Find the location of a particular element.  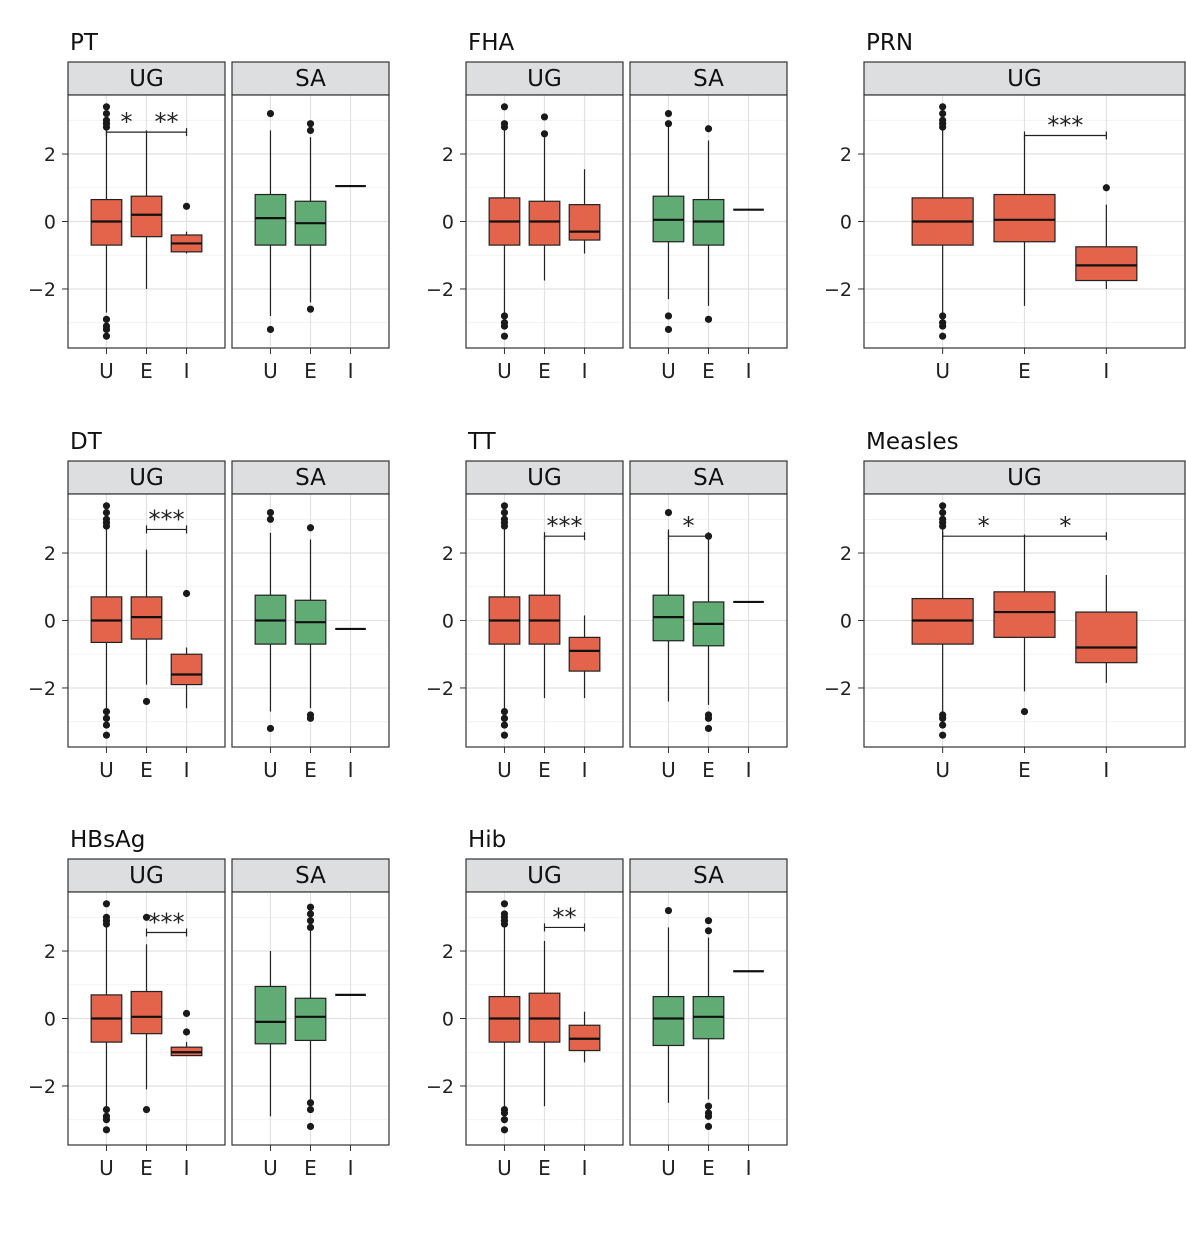

panel-sa: SA * U E I is located at coordinates (708, 621).